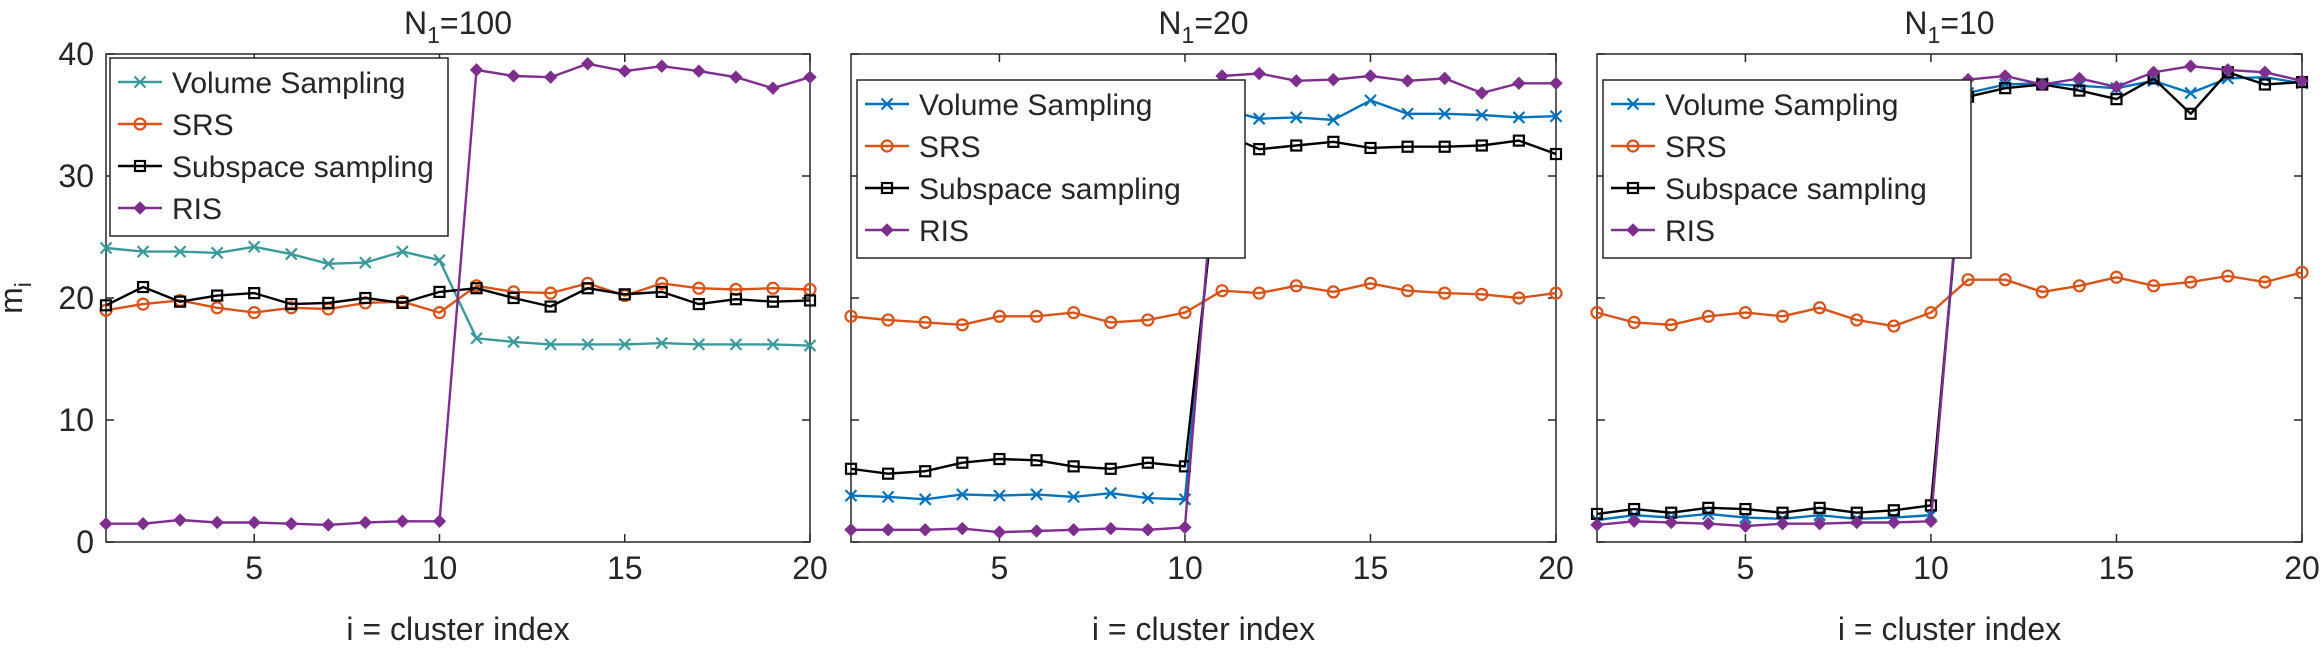  What do you see at coordinates (279, 147) in the screenshot?
I see `legend-box` at bounding box center [279, 147].